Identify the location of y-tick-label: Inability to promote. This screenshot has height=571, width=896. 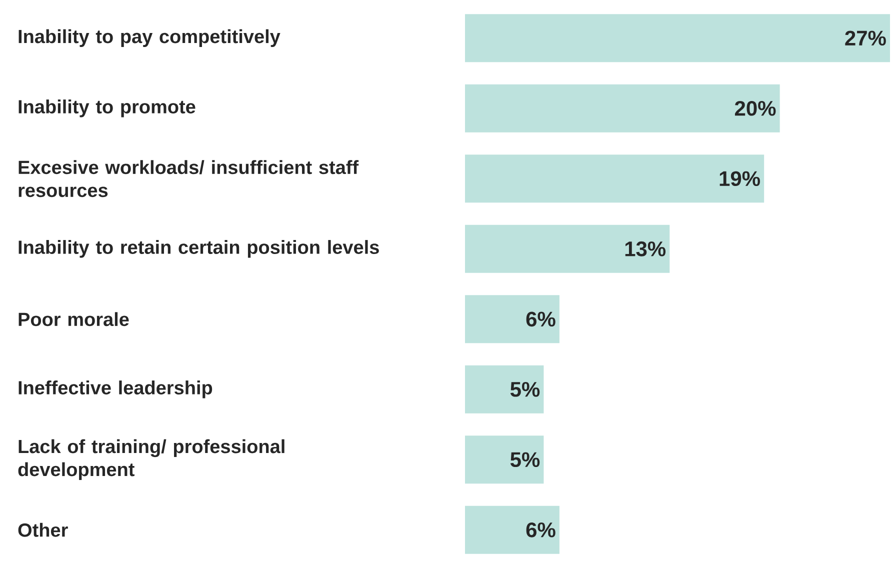
(107, 109).